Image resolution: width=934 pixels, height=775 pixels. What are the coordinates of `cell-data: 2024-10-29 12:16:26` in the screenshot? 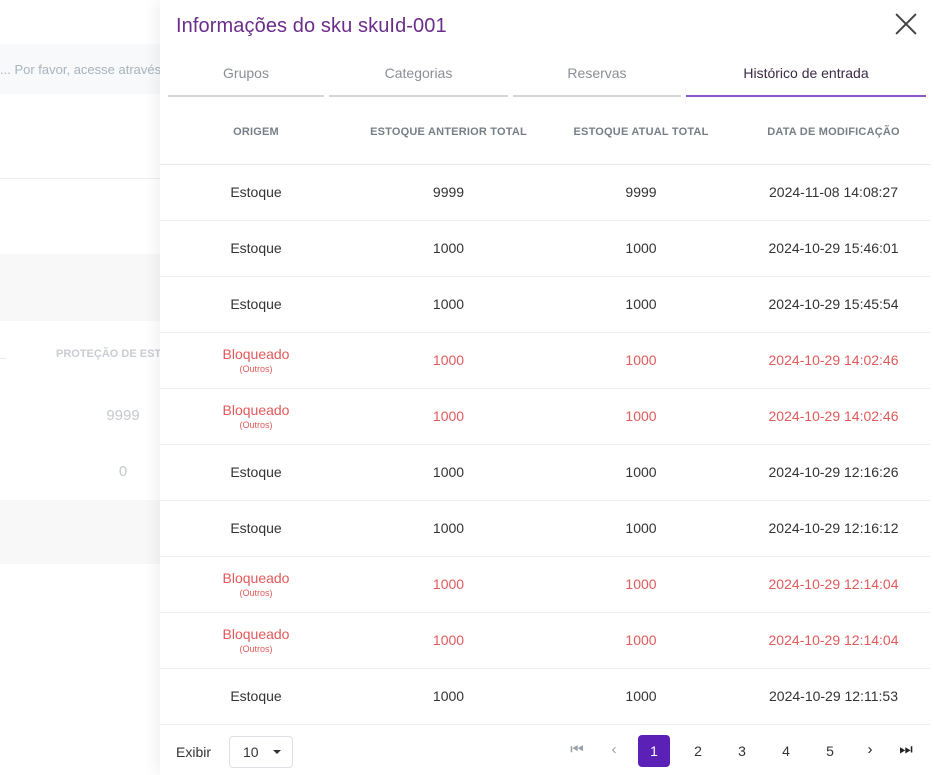 It's located at (833, 472).